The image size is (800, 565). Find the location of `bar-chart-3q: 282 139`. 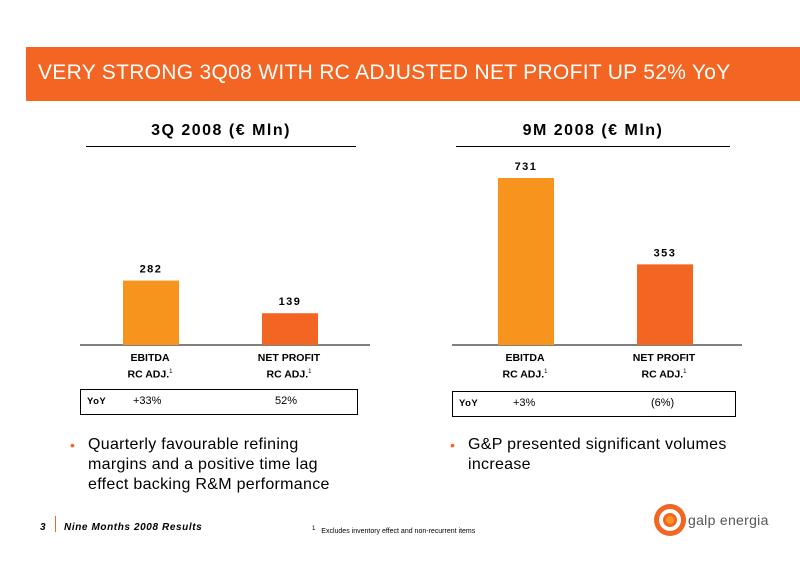

bar-chart-3q: 282 139 is located at coordinates (225, 305).